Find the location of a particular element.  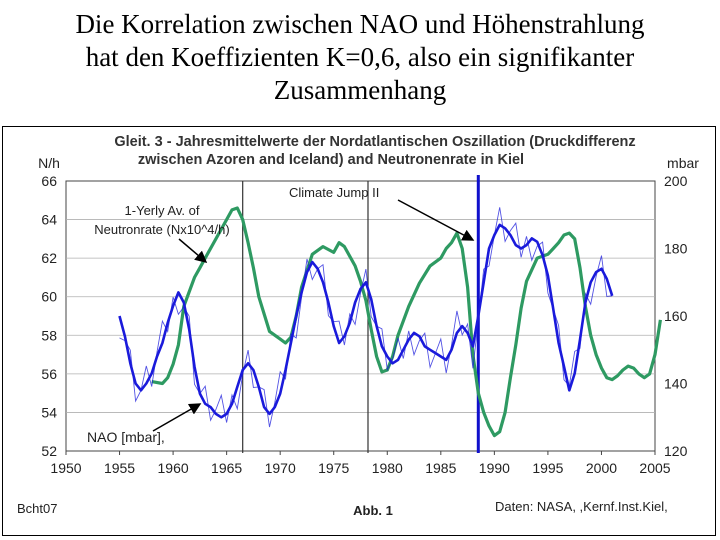

left-tick-label: 52 is located at coordinates (49, 451).